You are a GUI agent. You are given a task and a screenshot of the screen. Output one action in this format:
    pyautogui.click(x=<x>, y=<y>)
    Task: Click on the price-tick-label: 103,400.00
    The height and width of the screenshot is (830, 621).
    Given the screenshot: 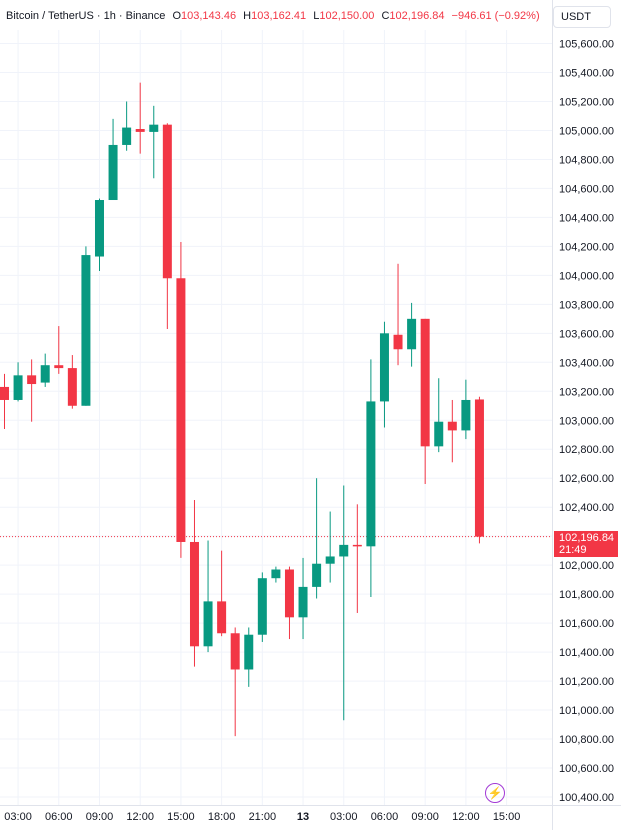 What is the action you would take?
    pyautogui.click(x=586, y=363)
    